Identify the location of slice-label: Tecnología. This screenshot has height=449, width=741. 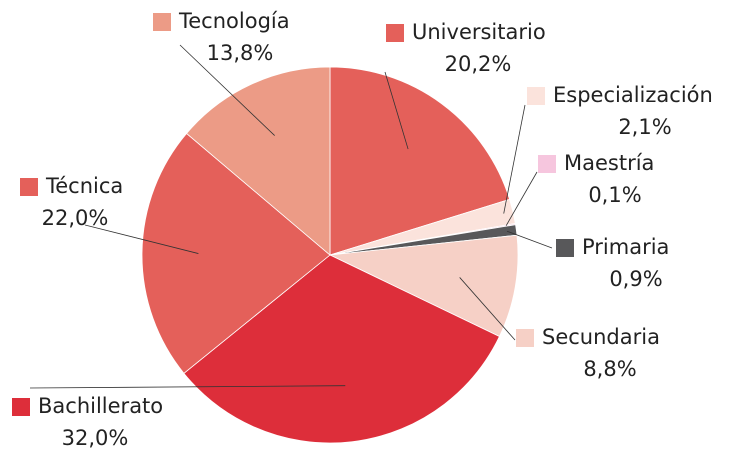
(234, 21).